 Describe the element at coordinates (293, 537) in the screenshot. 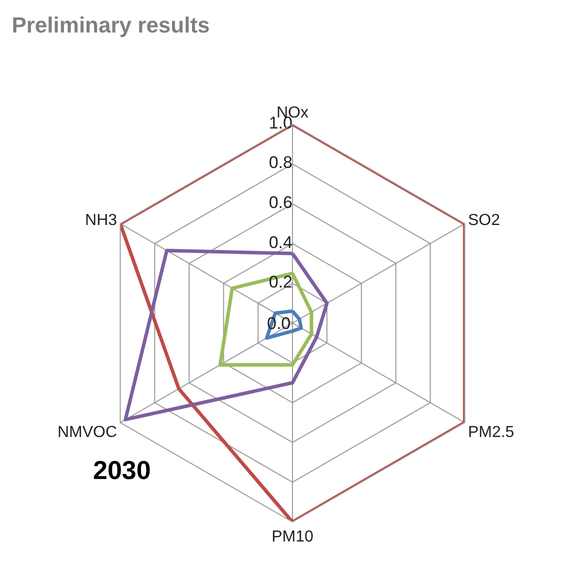

I see `spoke-label: PM10` at that location.